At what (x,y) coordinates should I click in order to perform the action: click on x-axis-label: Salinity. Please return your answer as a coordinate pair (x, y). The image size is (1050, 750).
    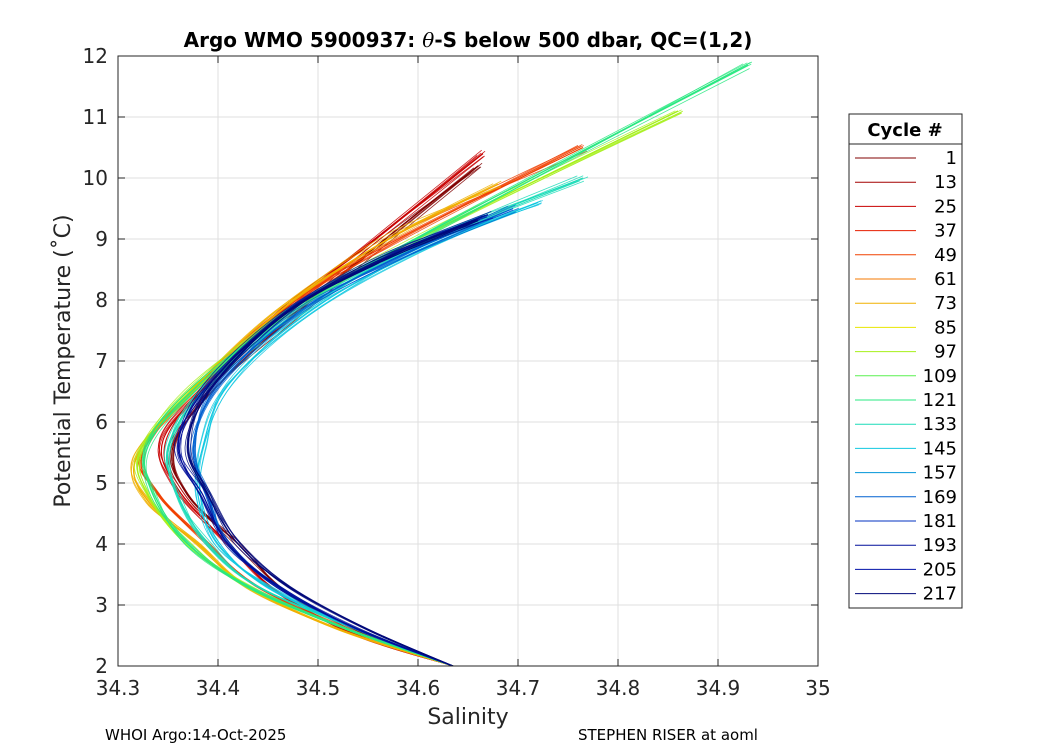
    Looking at the image, I should click on (467, 717).